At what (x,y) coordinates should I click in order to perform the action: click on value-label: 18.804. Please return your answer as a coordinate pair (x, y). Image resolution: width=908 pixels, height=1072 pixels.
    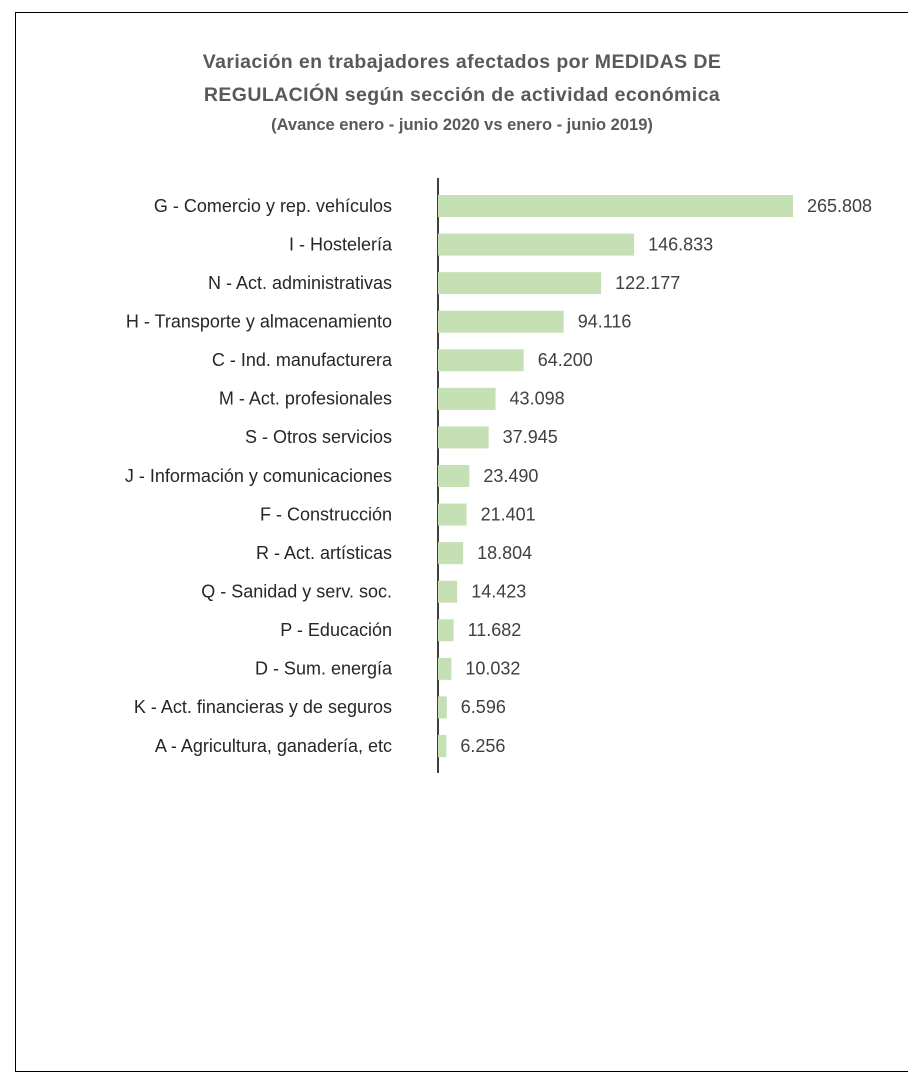
    Looking at the image, I should click on (504, 553).